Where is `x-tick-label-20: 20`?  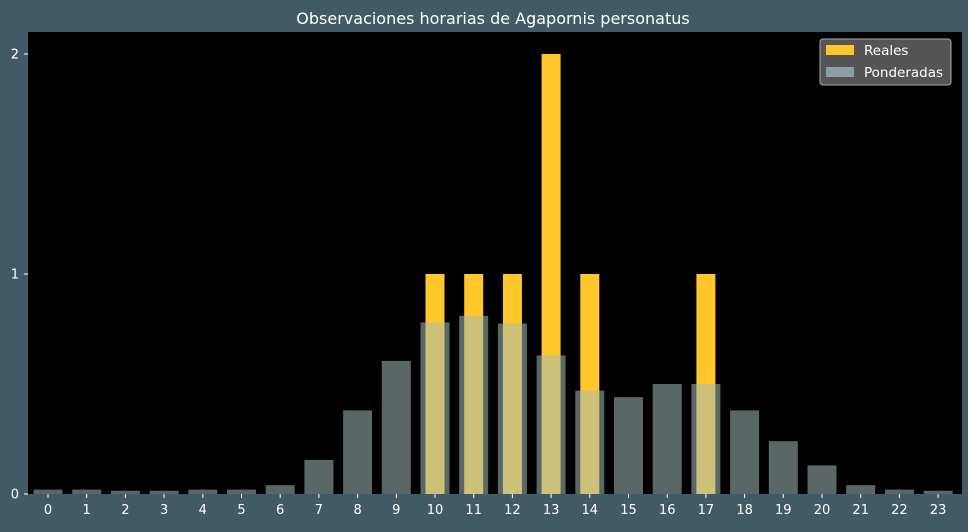
x-tick-label-20: 20 is located at coordinates (822, 510).